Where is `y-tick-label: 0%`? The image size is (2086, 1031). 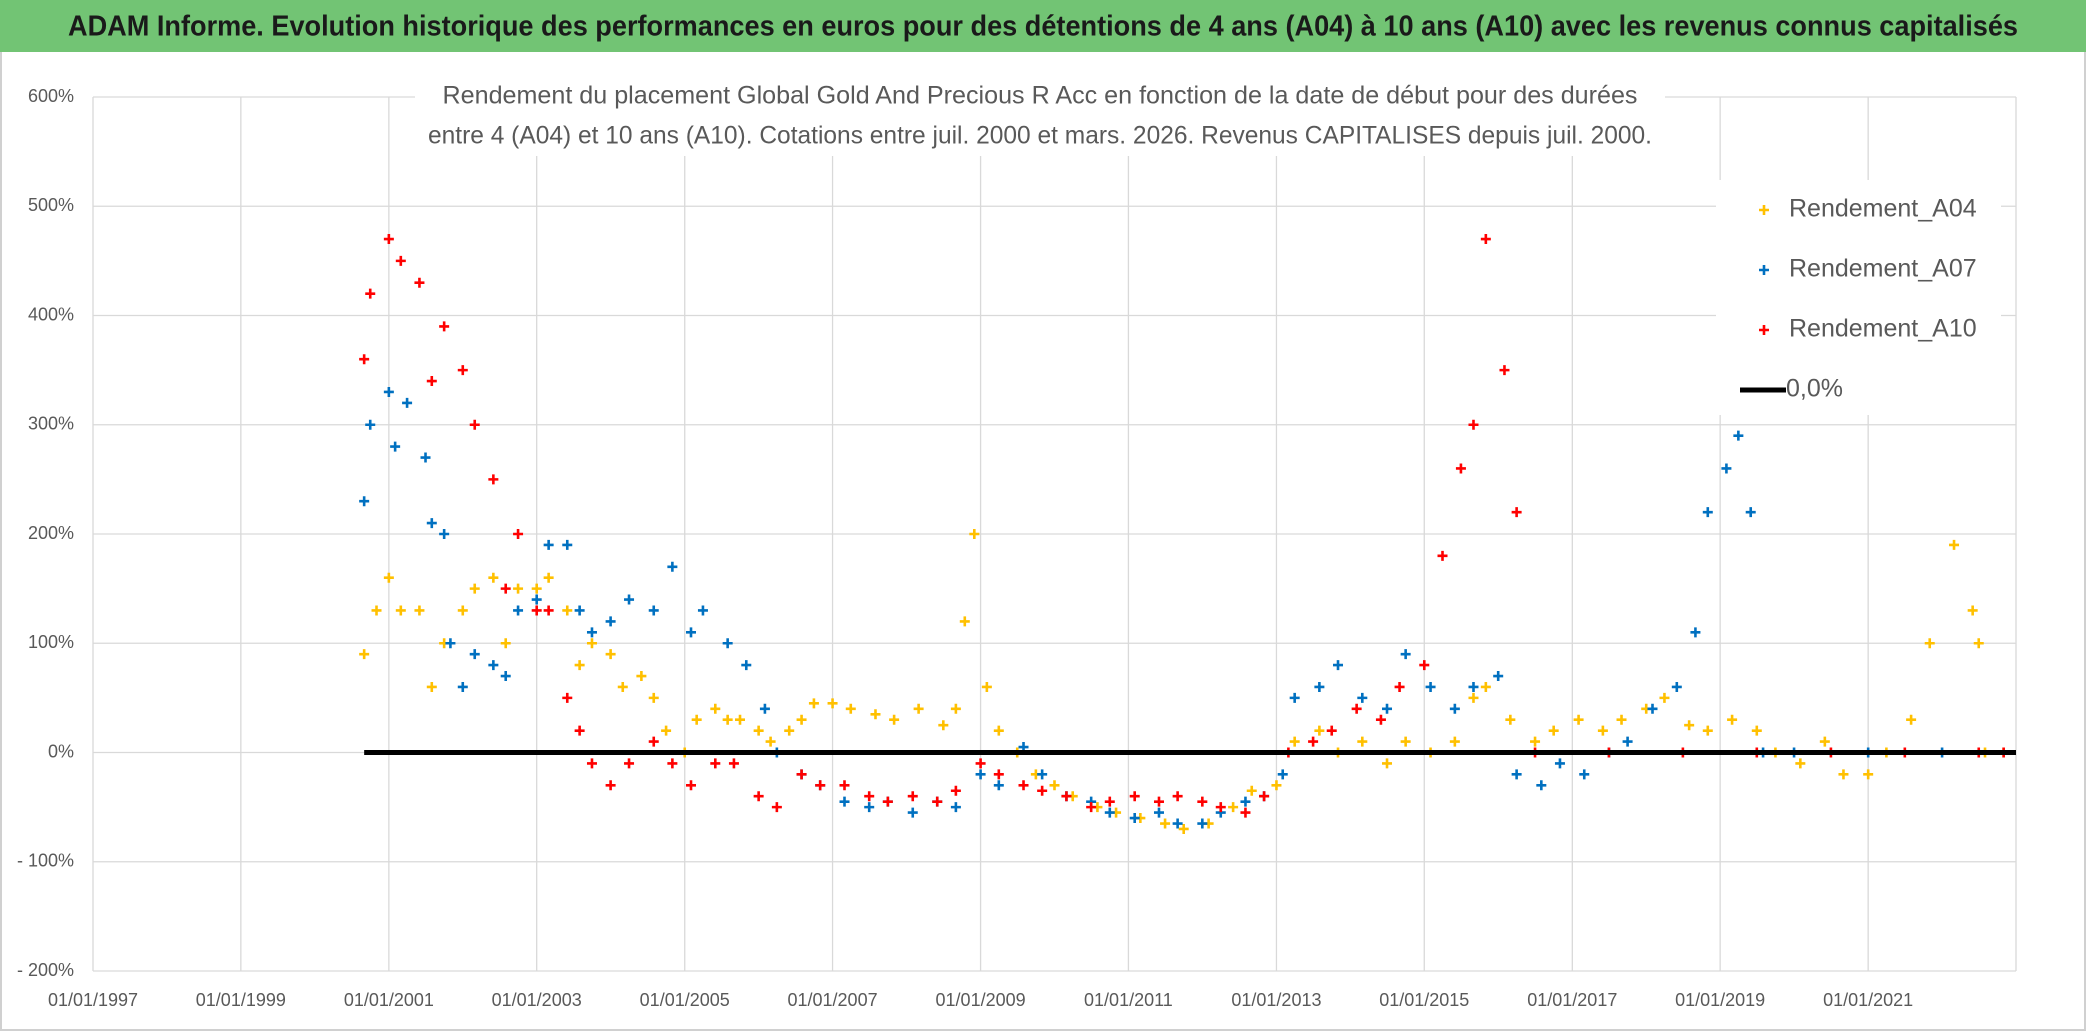
y-tick-label: 0% is located at coordinates (61, 751).